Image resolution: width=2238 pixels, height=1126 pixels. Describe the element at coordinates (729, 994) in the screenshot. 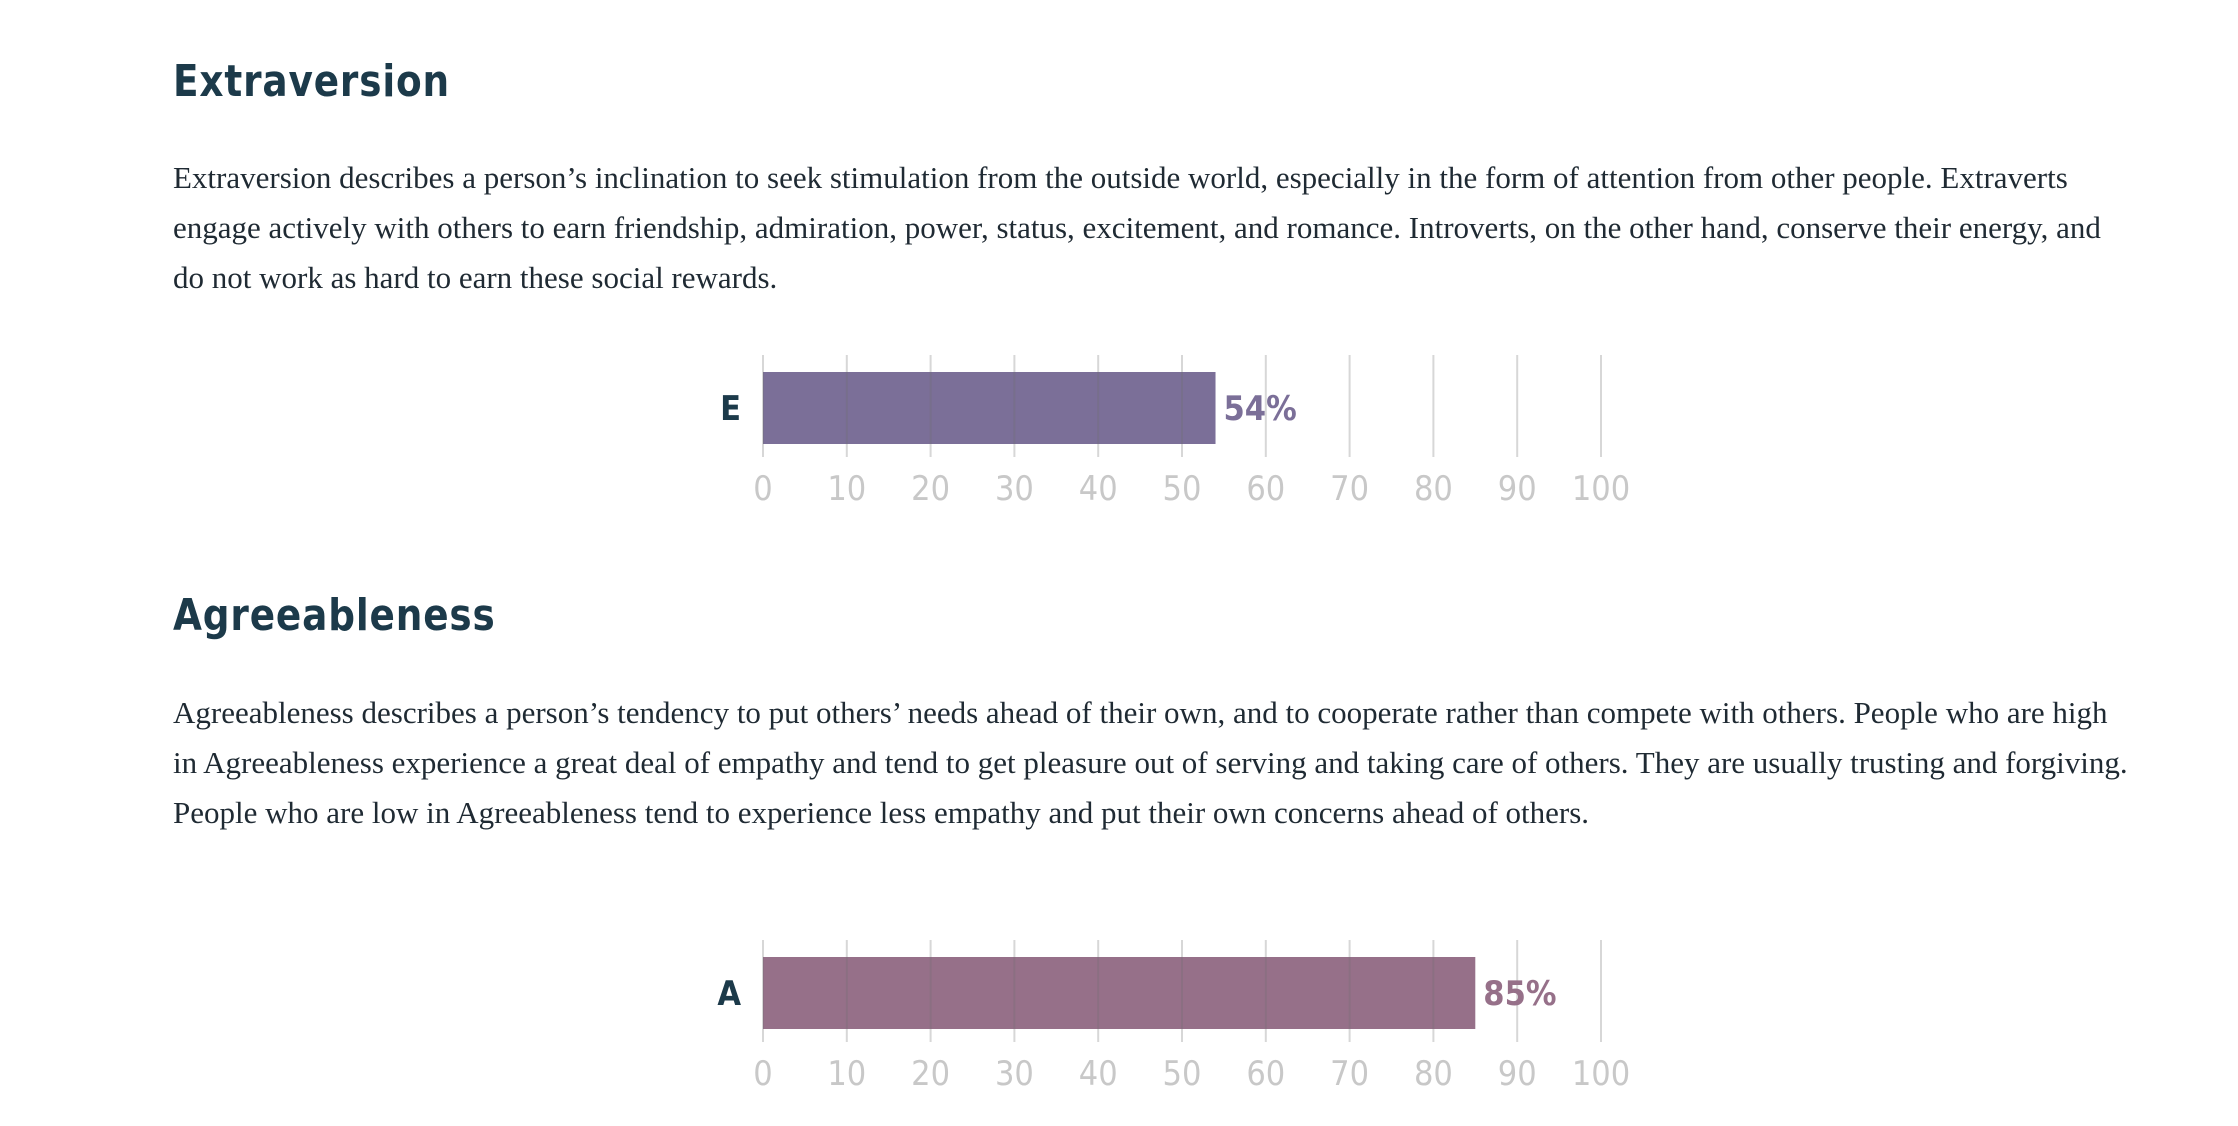

I see `category-label: A` at that location.